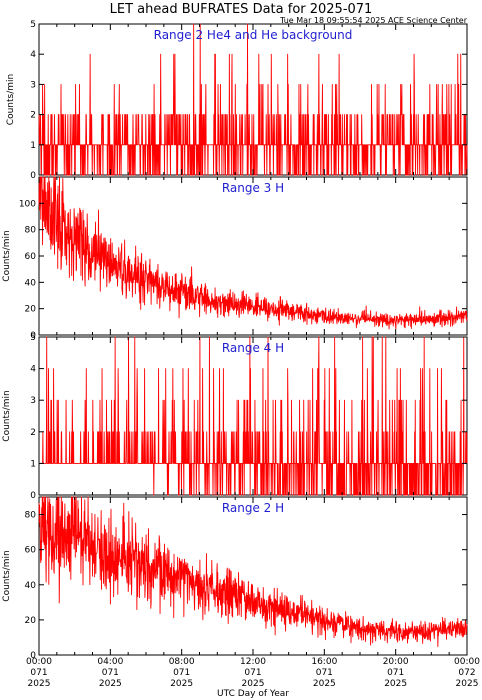  Describe the element at coordinates (253, 35) in the screenshot. I see `panel-label: Range 2 He4 and He background` at that location.